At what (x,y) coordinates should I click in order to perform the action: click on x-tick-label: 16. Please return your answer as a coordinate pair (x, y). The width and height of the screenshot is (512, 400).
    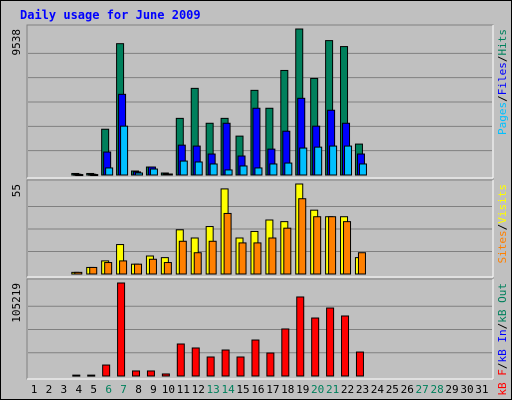
    Looking at the image, I should click on (257, 389).